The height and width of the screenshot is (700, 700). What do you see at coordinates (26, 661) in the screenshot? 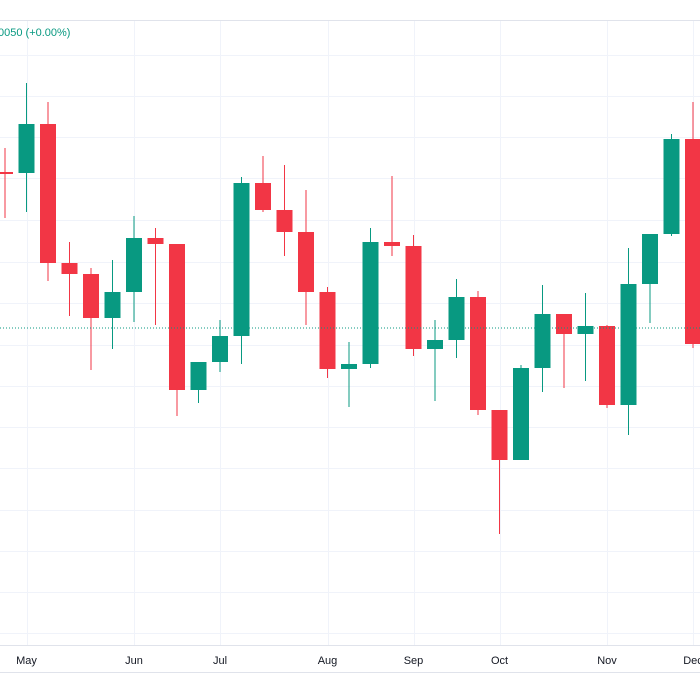
I see `x-tick-label: May` at bounding box center [26, 661].